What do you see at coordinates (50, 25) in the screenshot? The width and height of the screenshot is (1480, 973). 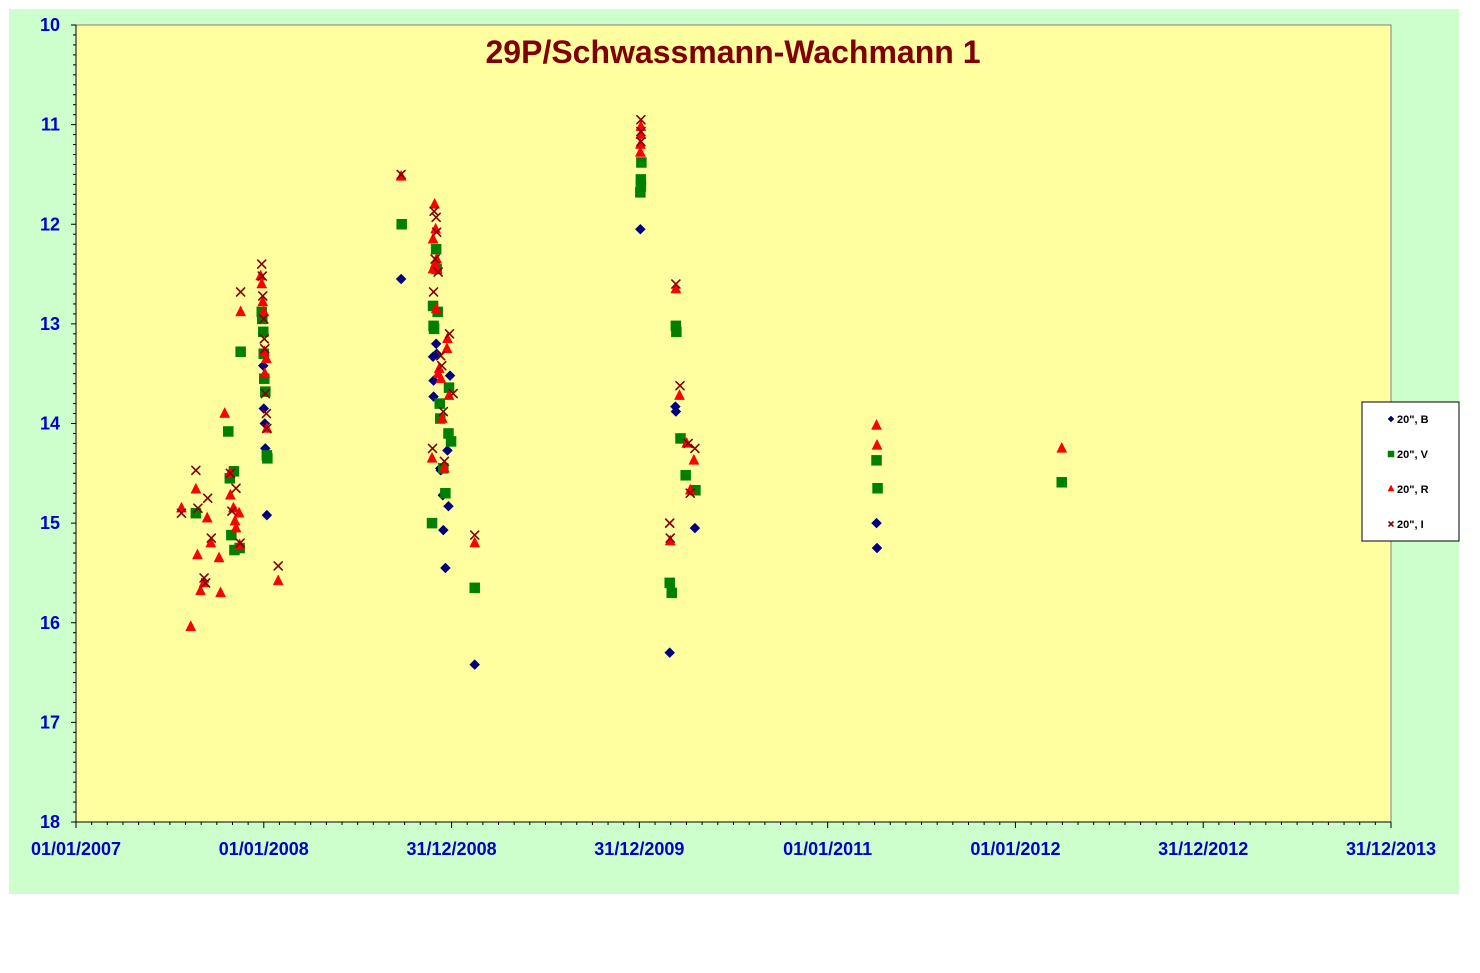 I see `y-tick-label: 10` at bounding box center [50, 25].